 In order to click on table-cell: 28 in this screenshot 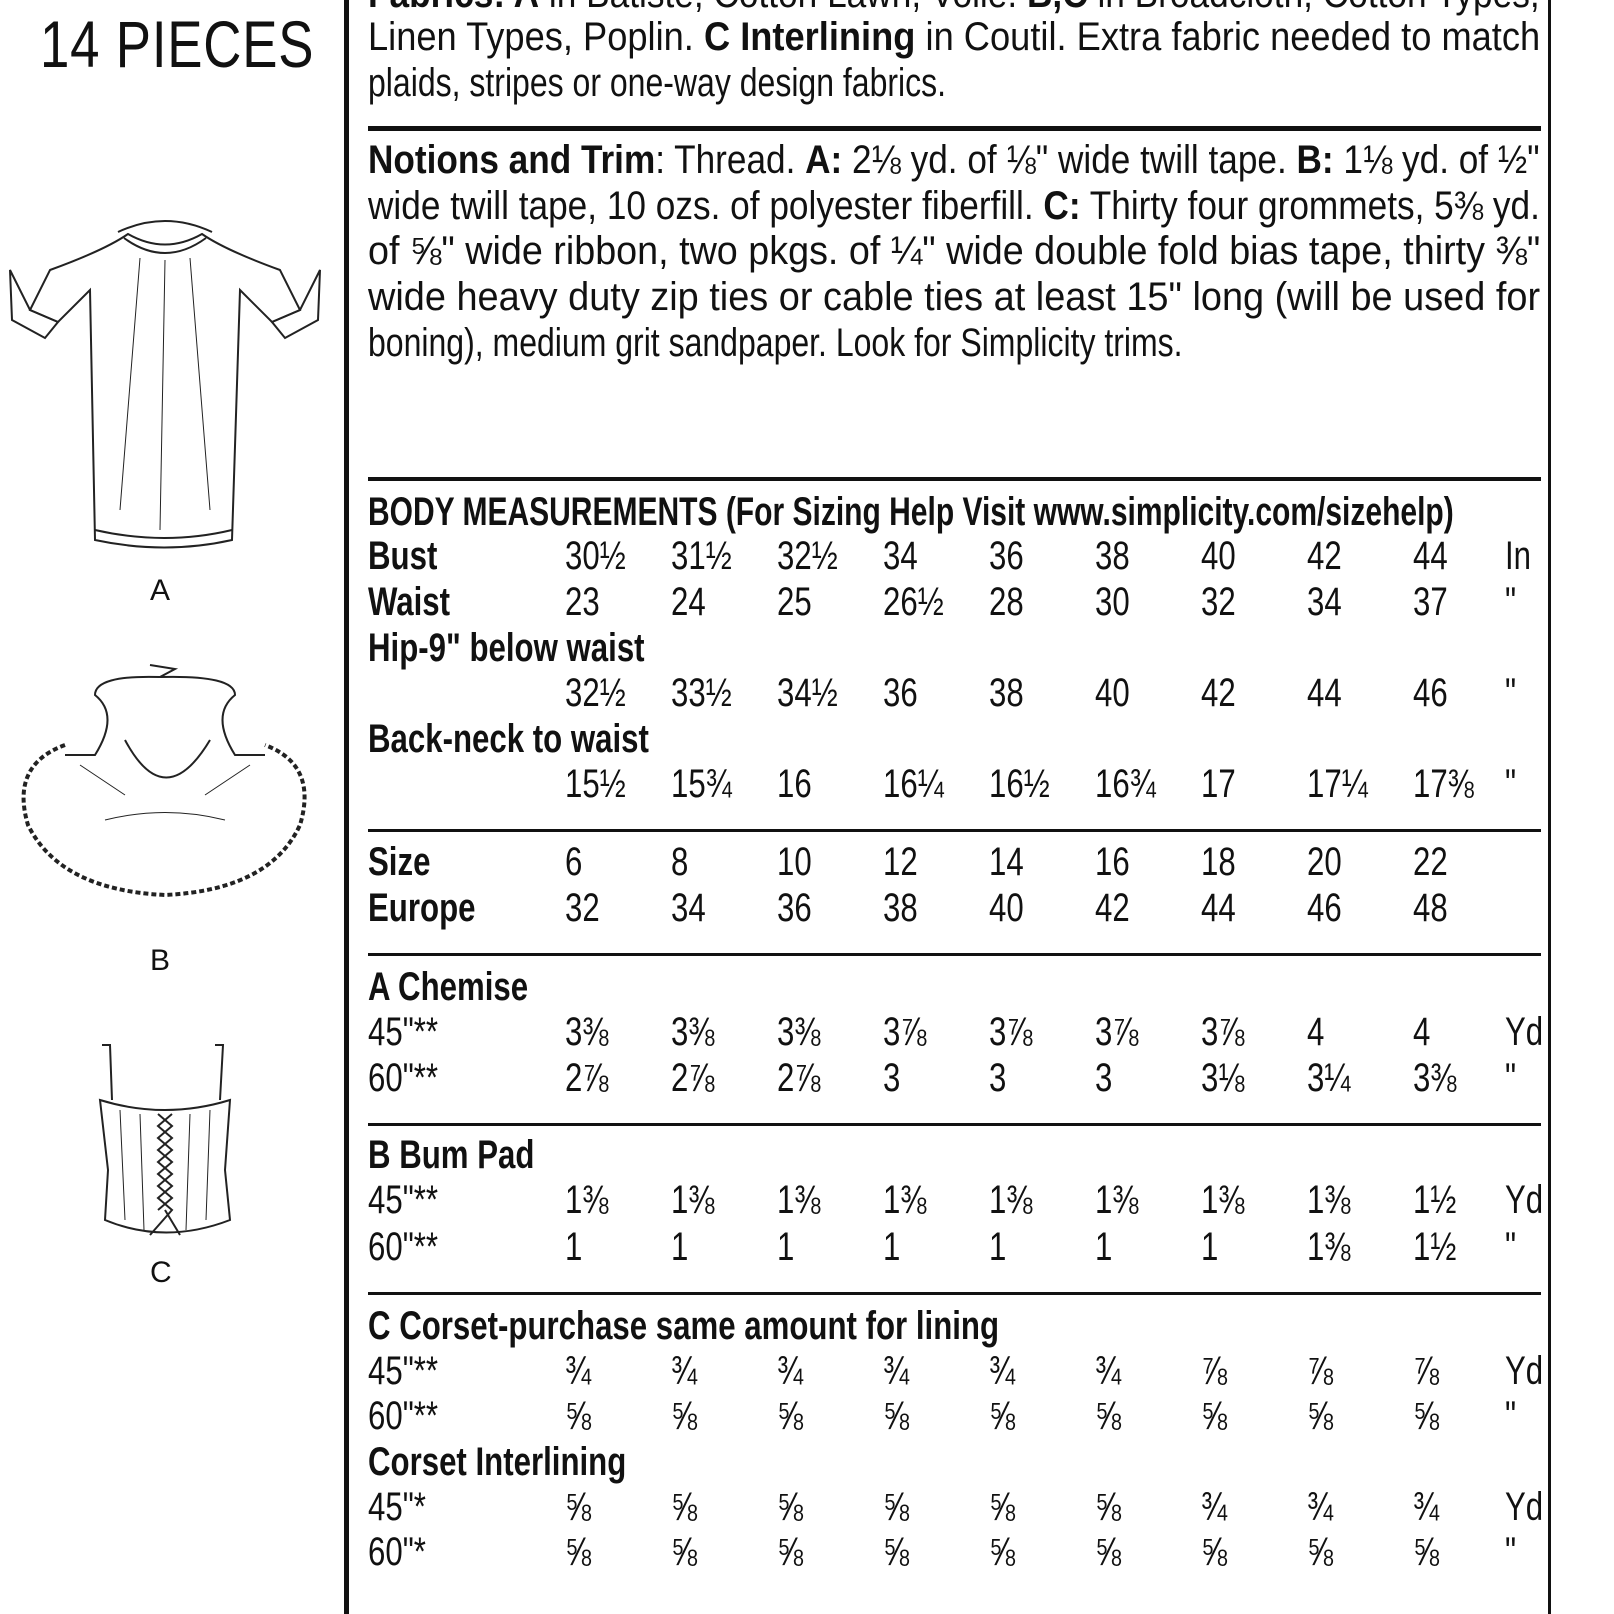, I will do `click(1006, 602)`.